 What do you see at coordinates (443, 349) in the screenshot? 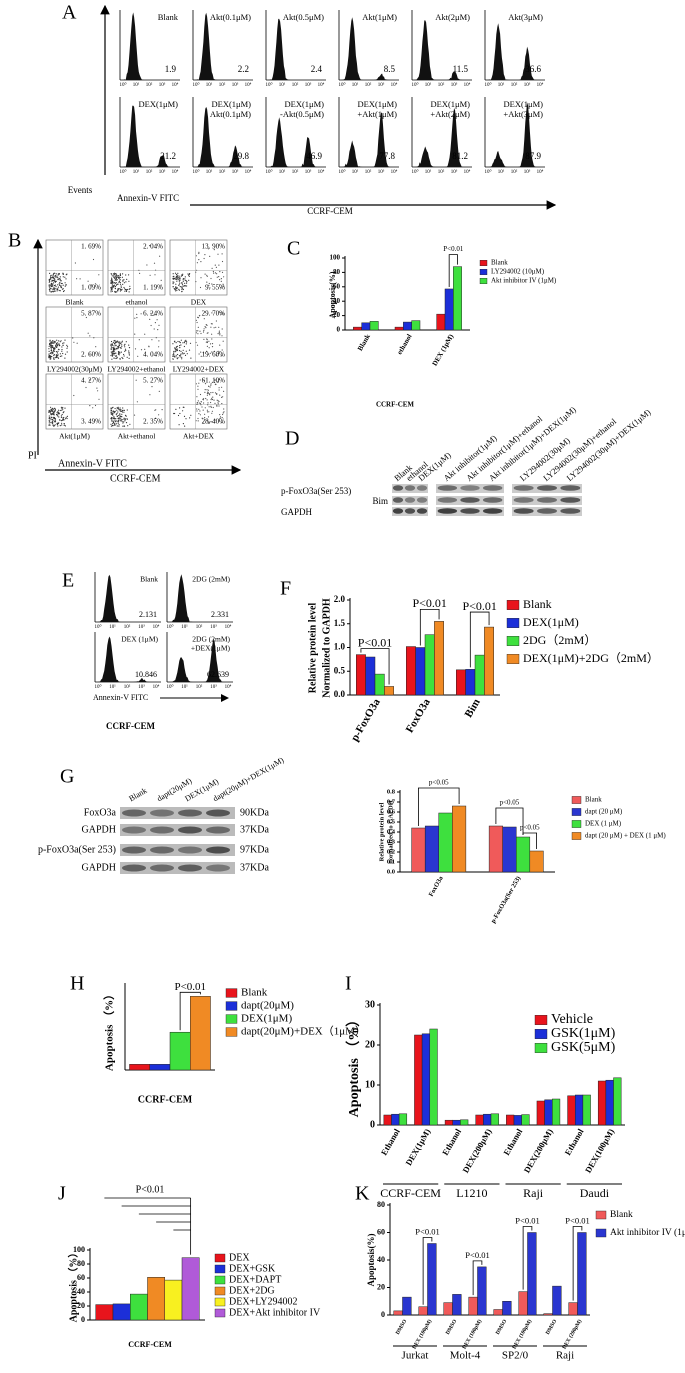
I see `x-tick-label: DEX (1μM)` at bounding box center [443, 349].